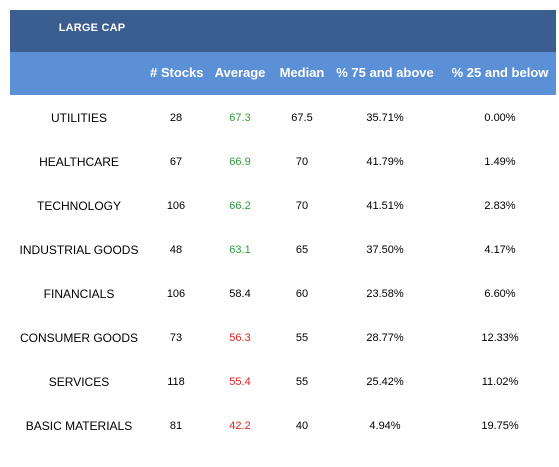 The image size is (559, 467). What do you see at coordinates (283, 337) in the screenshot?
I see `table-row: CONSUMER GOODS 73 56.3 55 28.77% 12.33%` at bounding box center [283, 337].